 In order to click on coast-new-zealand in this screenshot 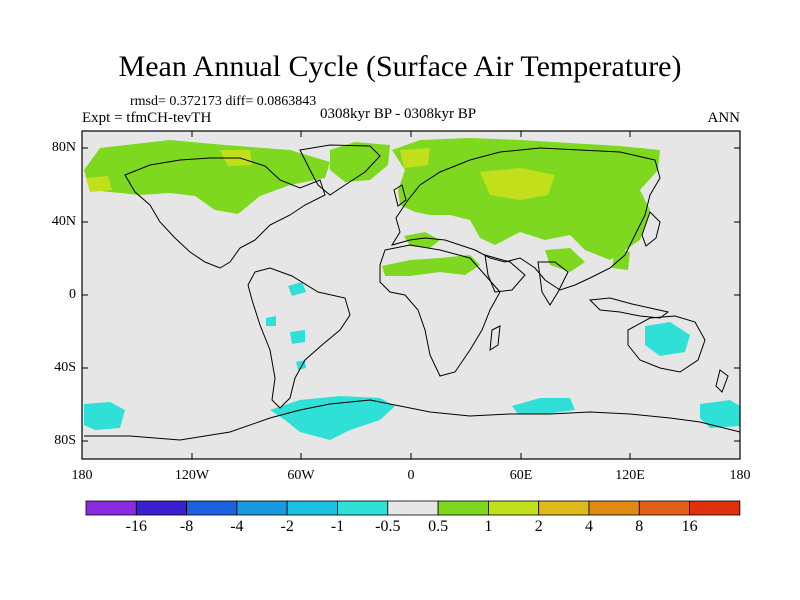, I will do `click(722, 381)`.